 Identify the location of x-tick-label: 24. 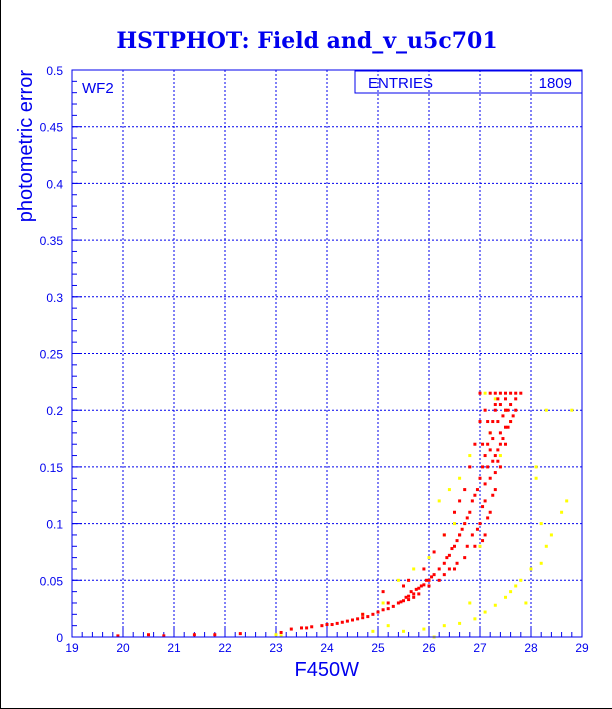
(327, 648).